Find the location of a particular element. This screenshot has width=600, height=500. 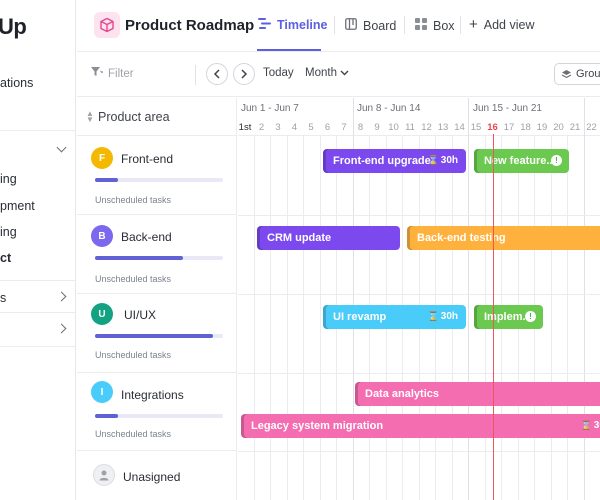

task-label: Data analytics is located at coordinates (402, 394).